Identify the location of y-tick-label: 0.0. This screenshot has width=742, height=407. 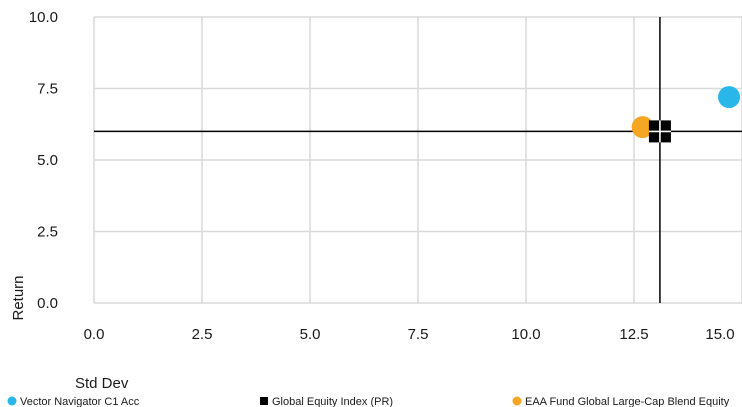
(47, 303).